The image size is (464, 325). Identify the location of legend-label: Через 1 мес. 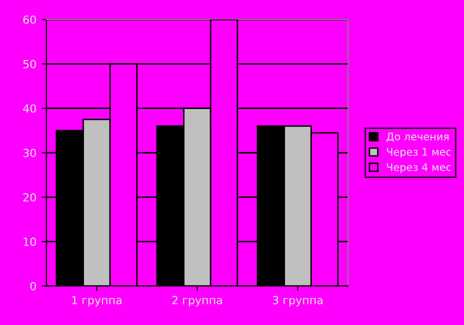
(418, 153).